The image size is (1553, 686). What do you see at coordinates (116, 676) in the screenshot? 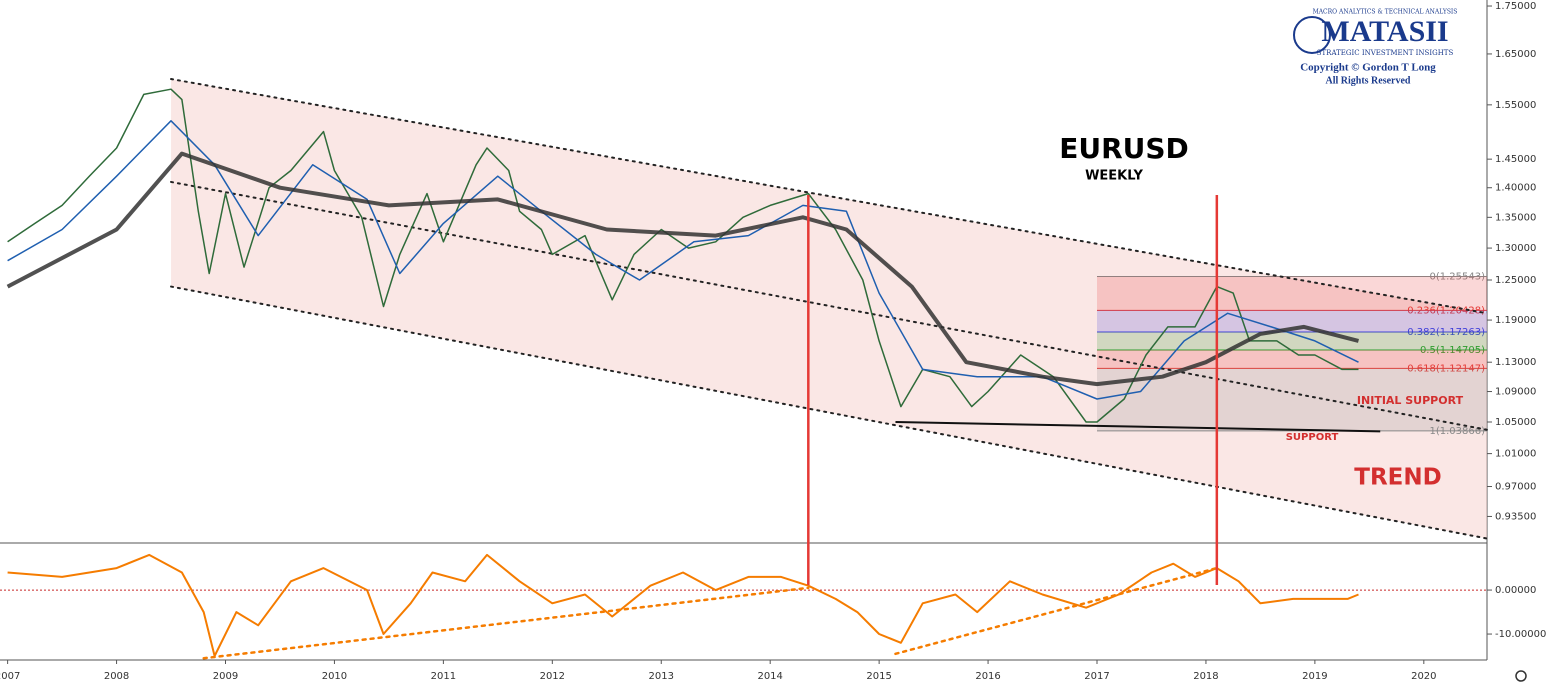
I see `x-tick-label: 2008` at bounding box center [116, 676].